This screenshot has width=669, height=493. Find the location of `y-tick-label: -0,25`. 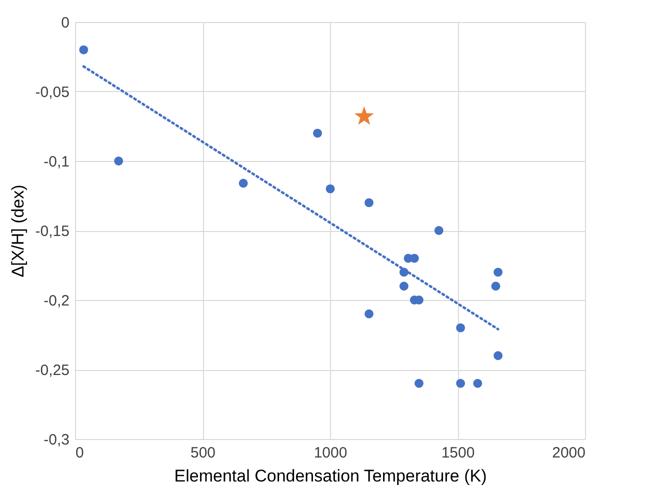

y-tick-label: -0,25 is located at coordinates (52, 370).